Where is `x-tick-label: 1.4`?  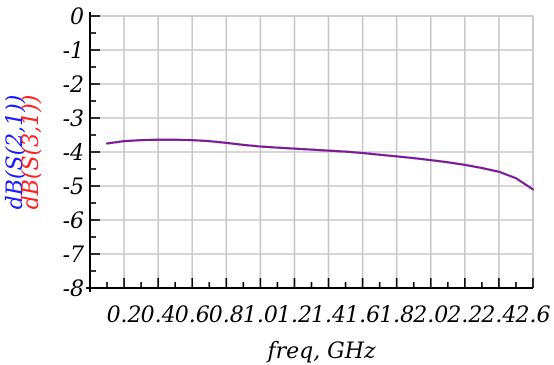 x-tick-label: 1.4 is located at coordinates (328, 315).